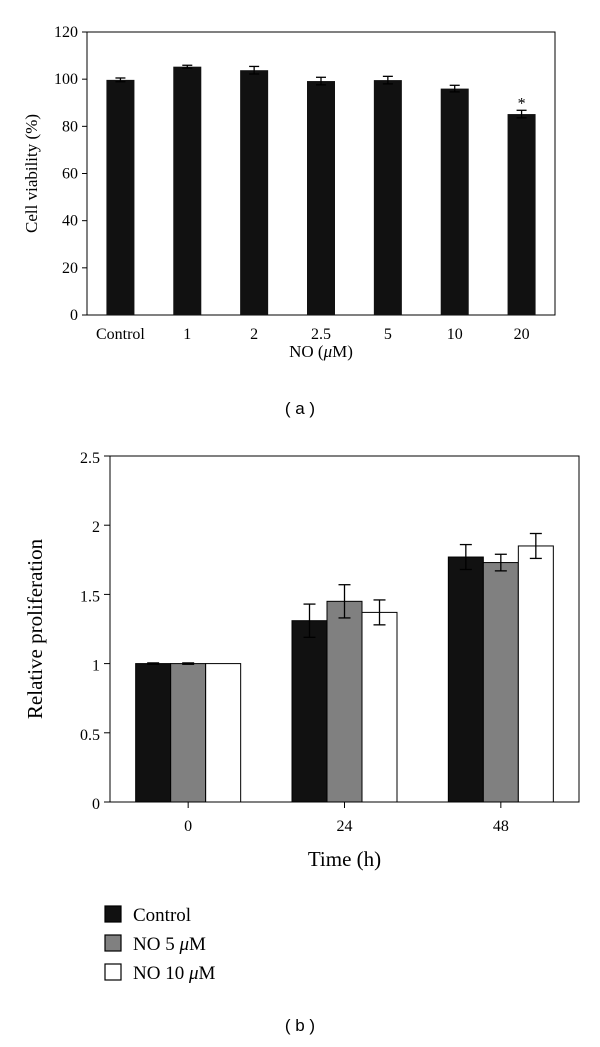 This screenshot has width=600, height=1047. Describe the element at coordinates (35, 628) in the screenshot. I see `y-axis-title: Relative proliferation` at that location.